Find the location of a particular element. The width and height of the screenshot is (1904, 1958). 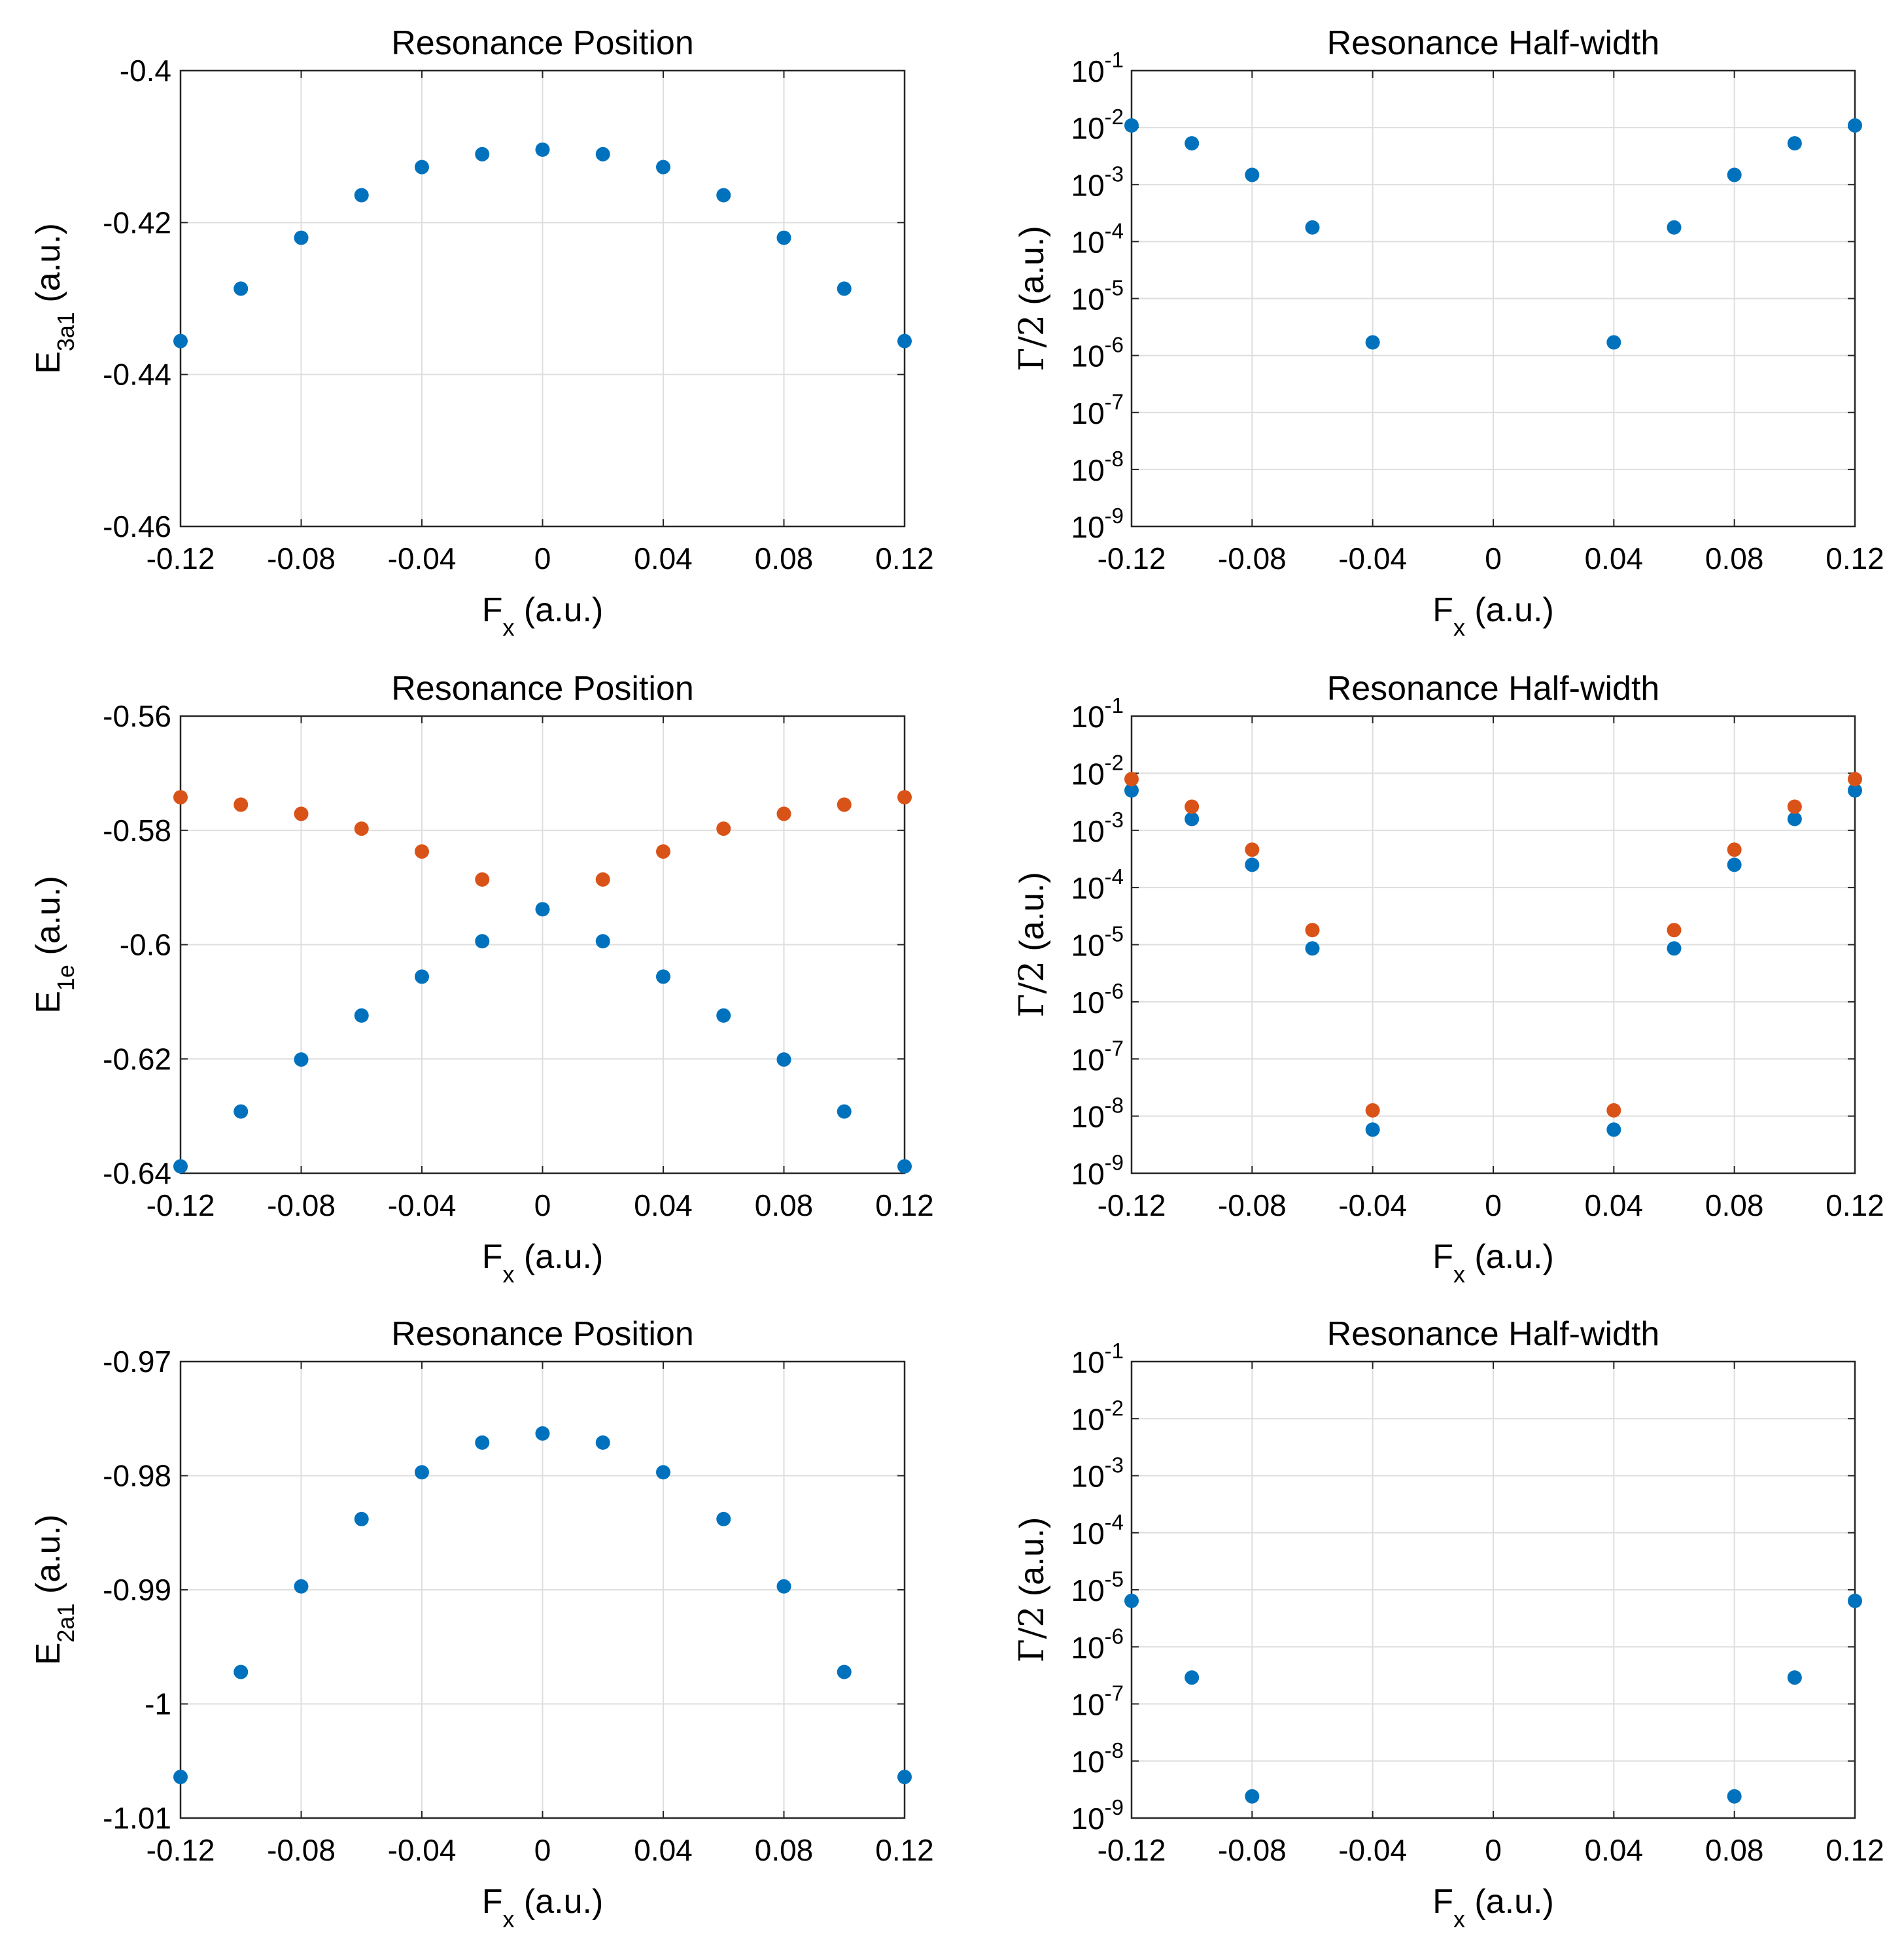

y-tick-label: -0.42 is located at coordinates (137, 222).